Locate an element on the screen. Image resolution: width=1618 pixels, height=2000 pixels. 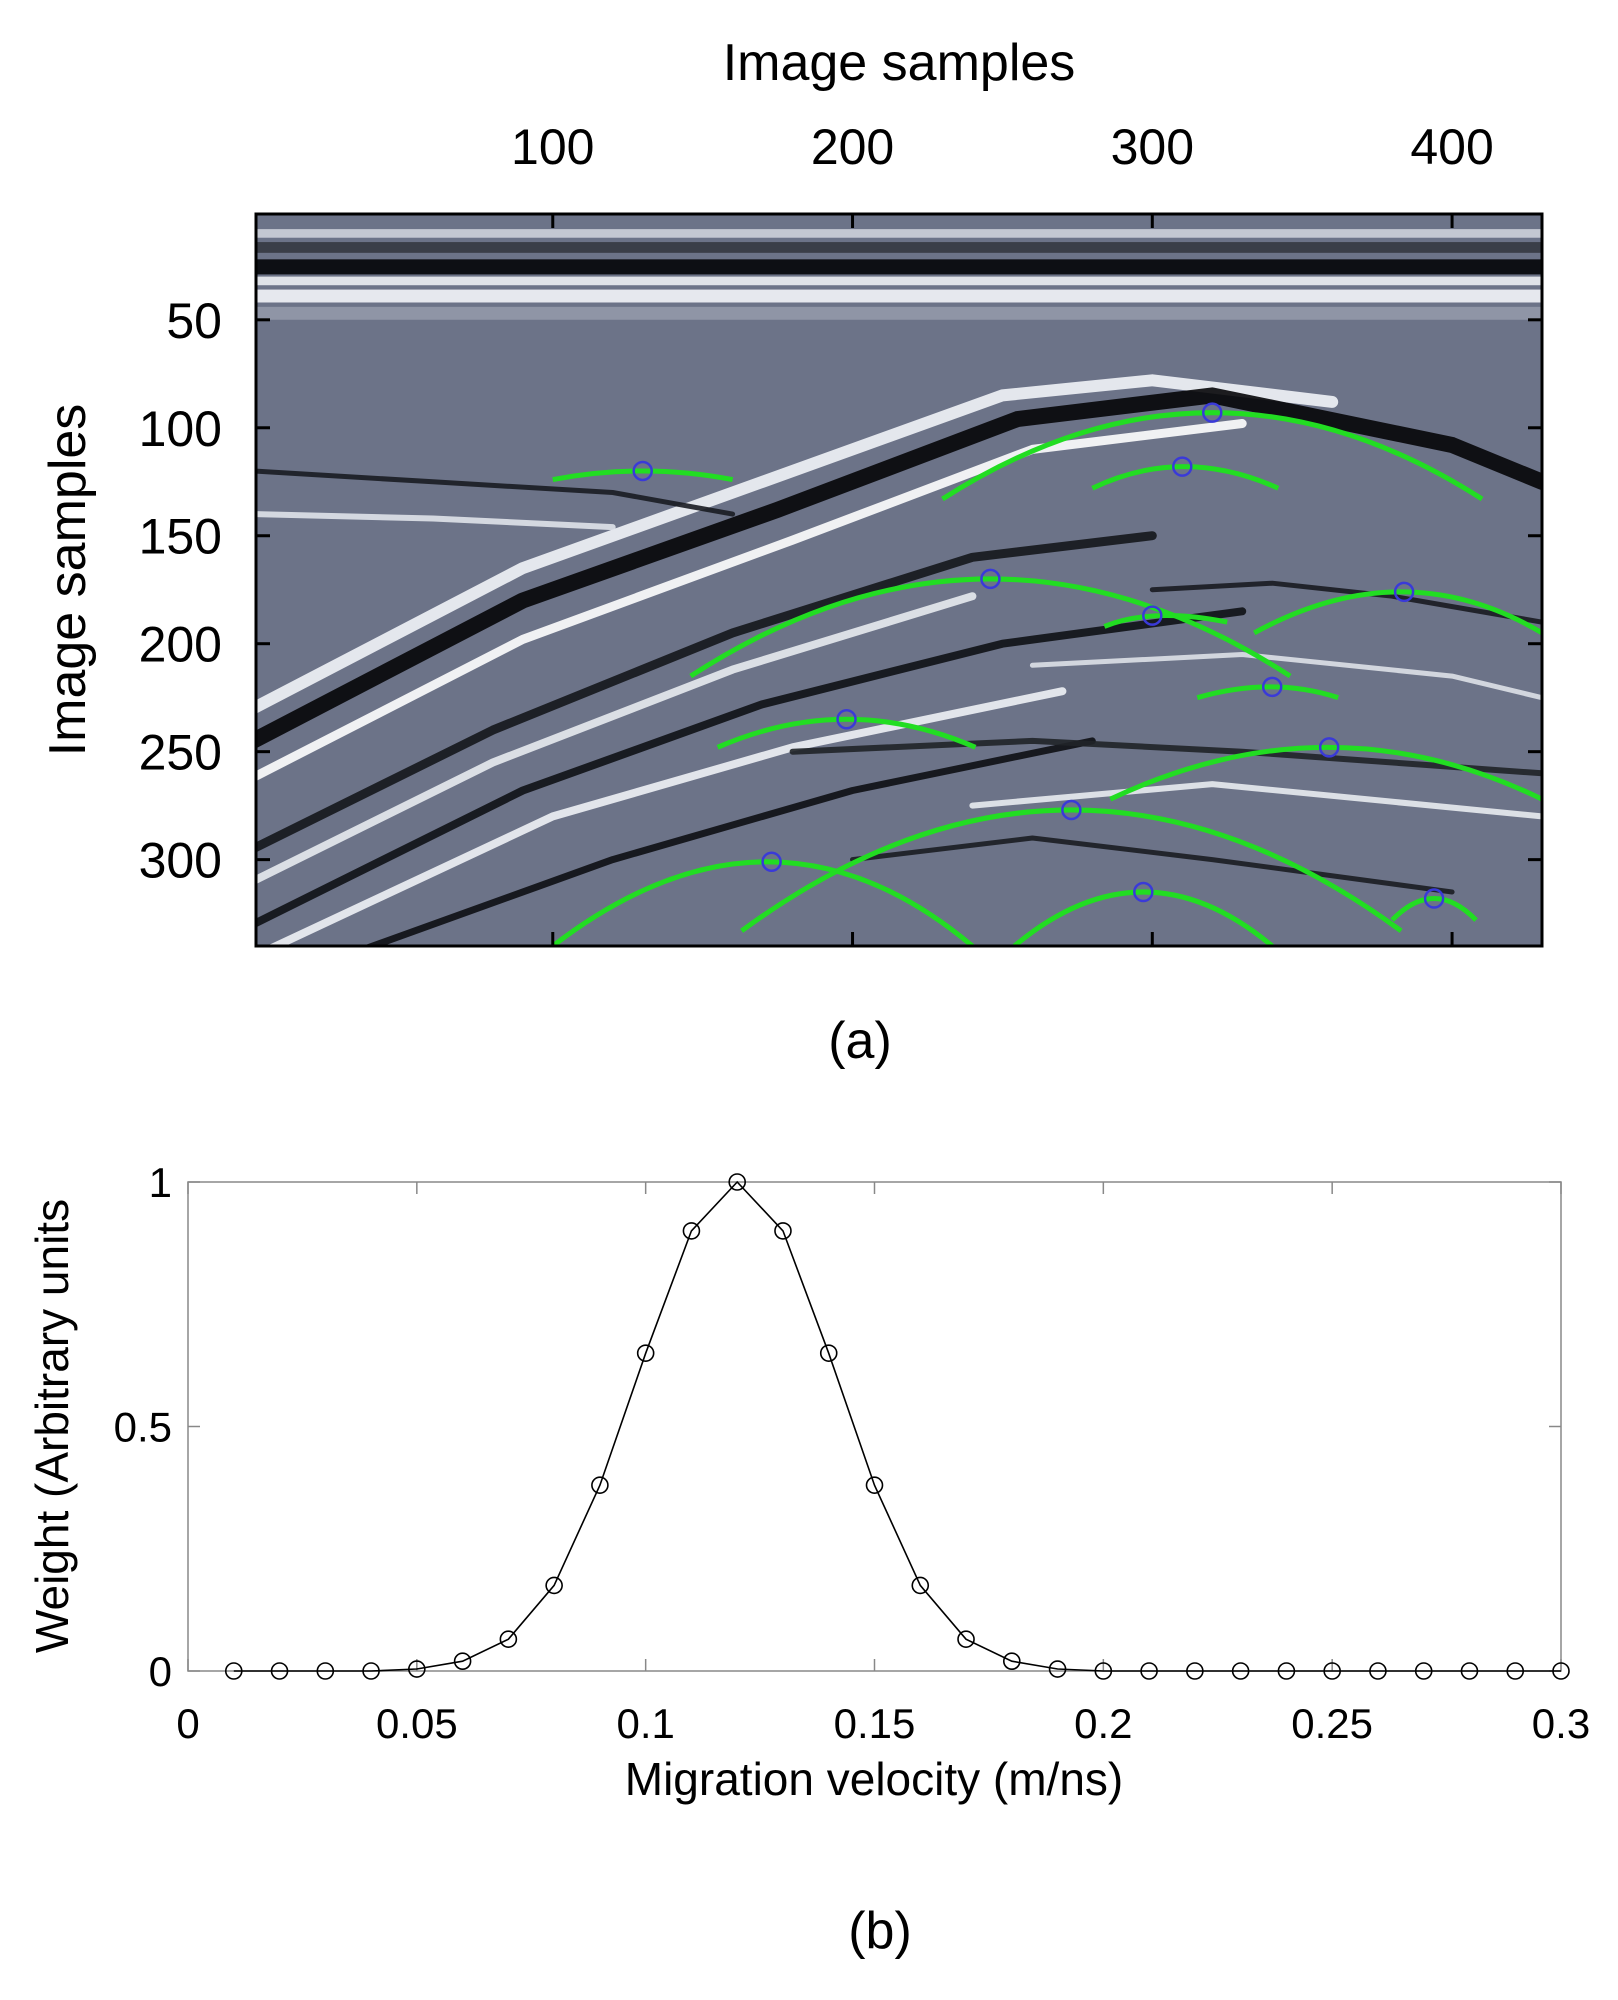
a-ytick-label-0: 50 is located at coordinates (194, 321).